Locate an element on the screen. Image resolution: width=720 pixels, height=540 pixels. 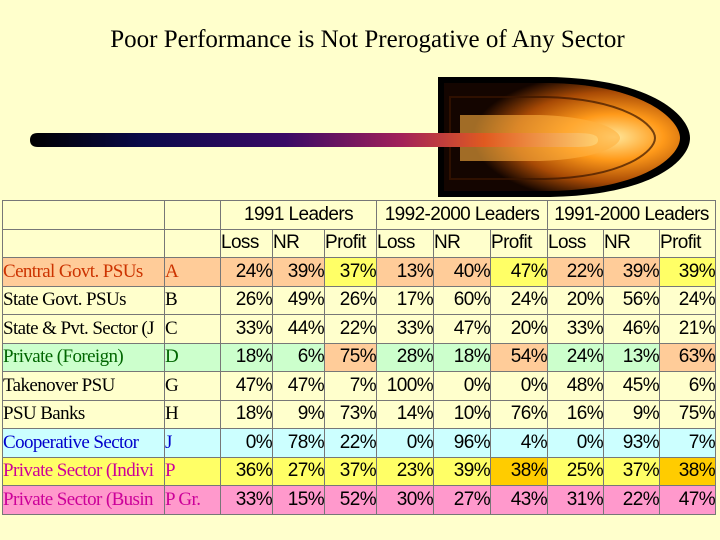
value-cell: 76% is located at coordinates (519, 414).